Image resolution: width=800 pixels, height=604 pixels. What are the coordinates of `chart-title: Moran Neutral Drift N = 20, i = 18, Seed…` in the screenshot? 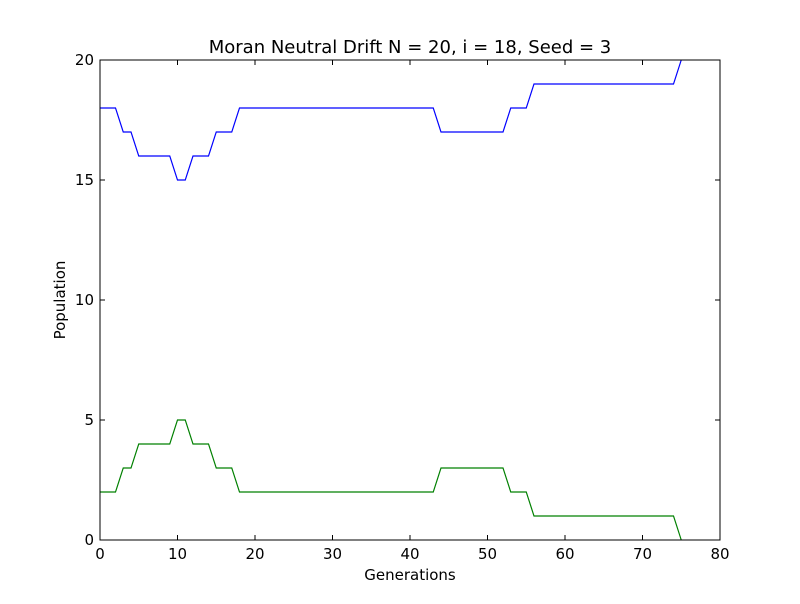 It's located at (410, 47).